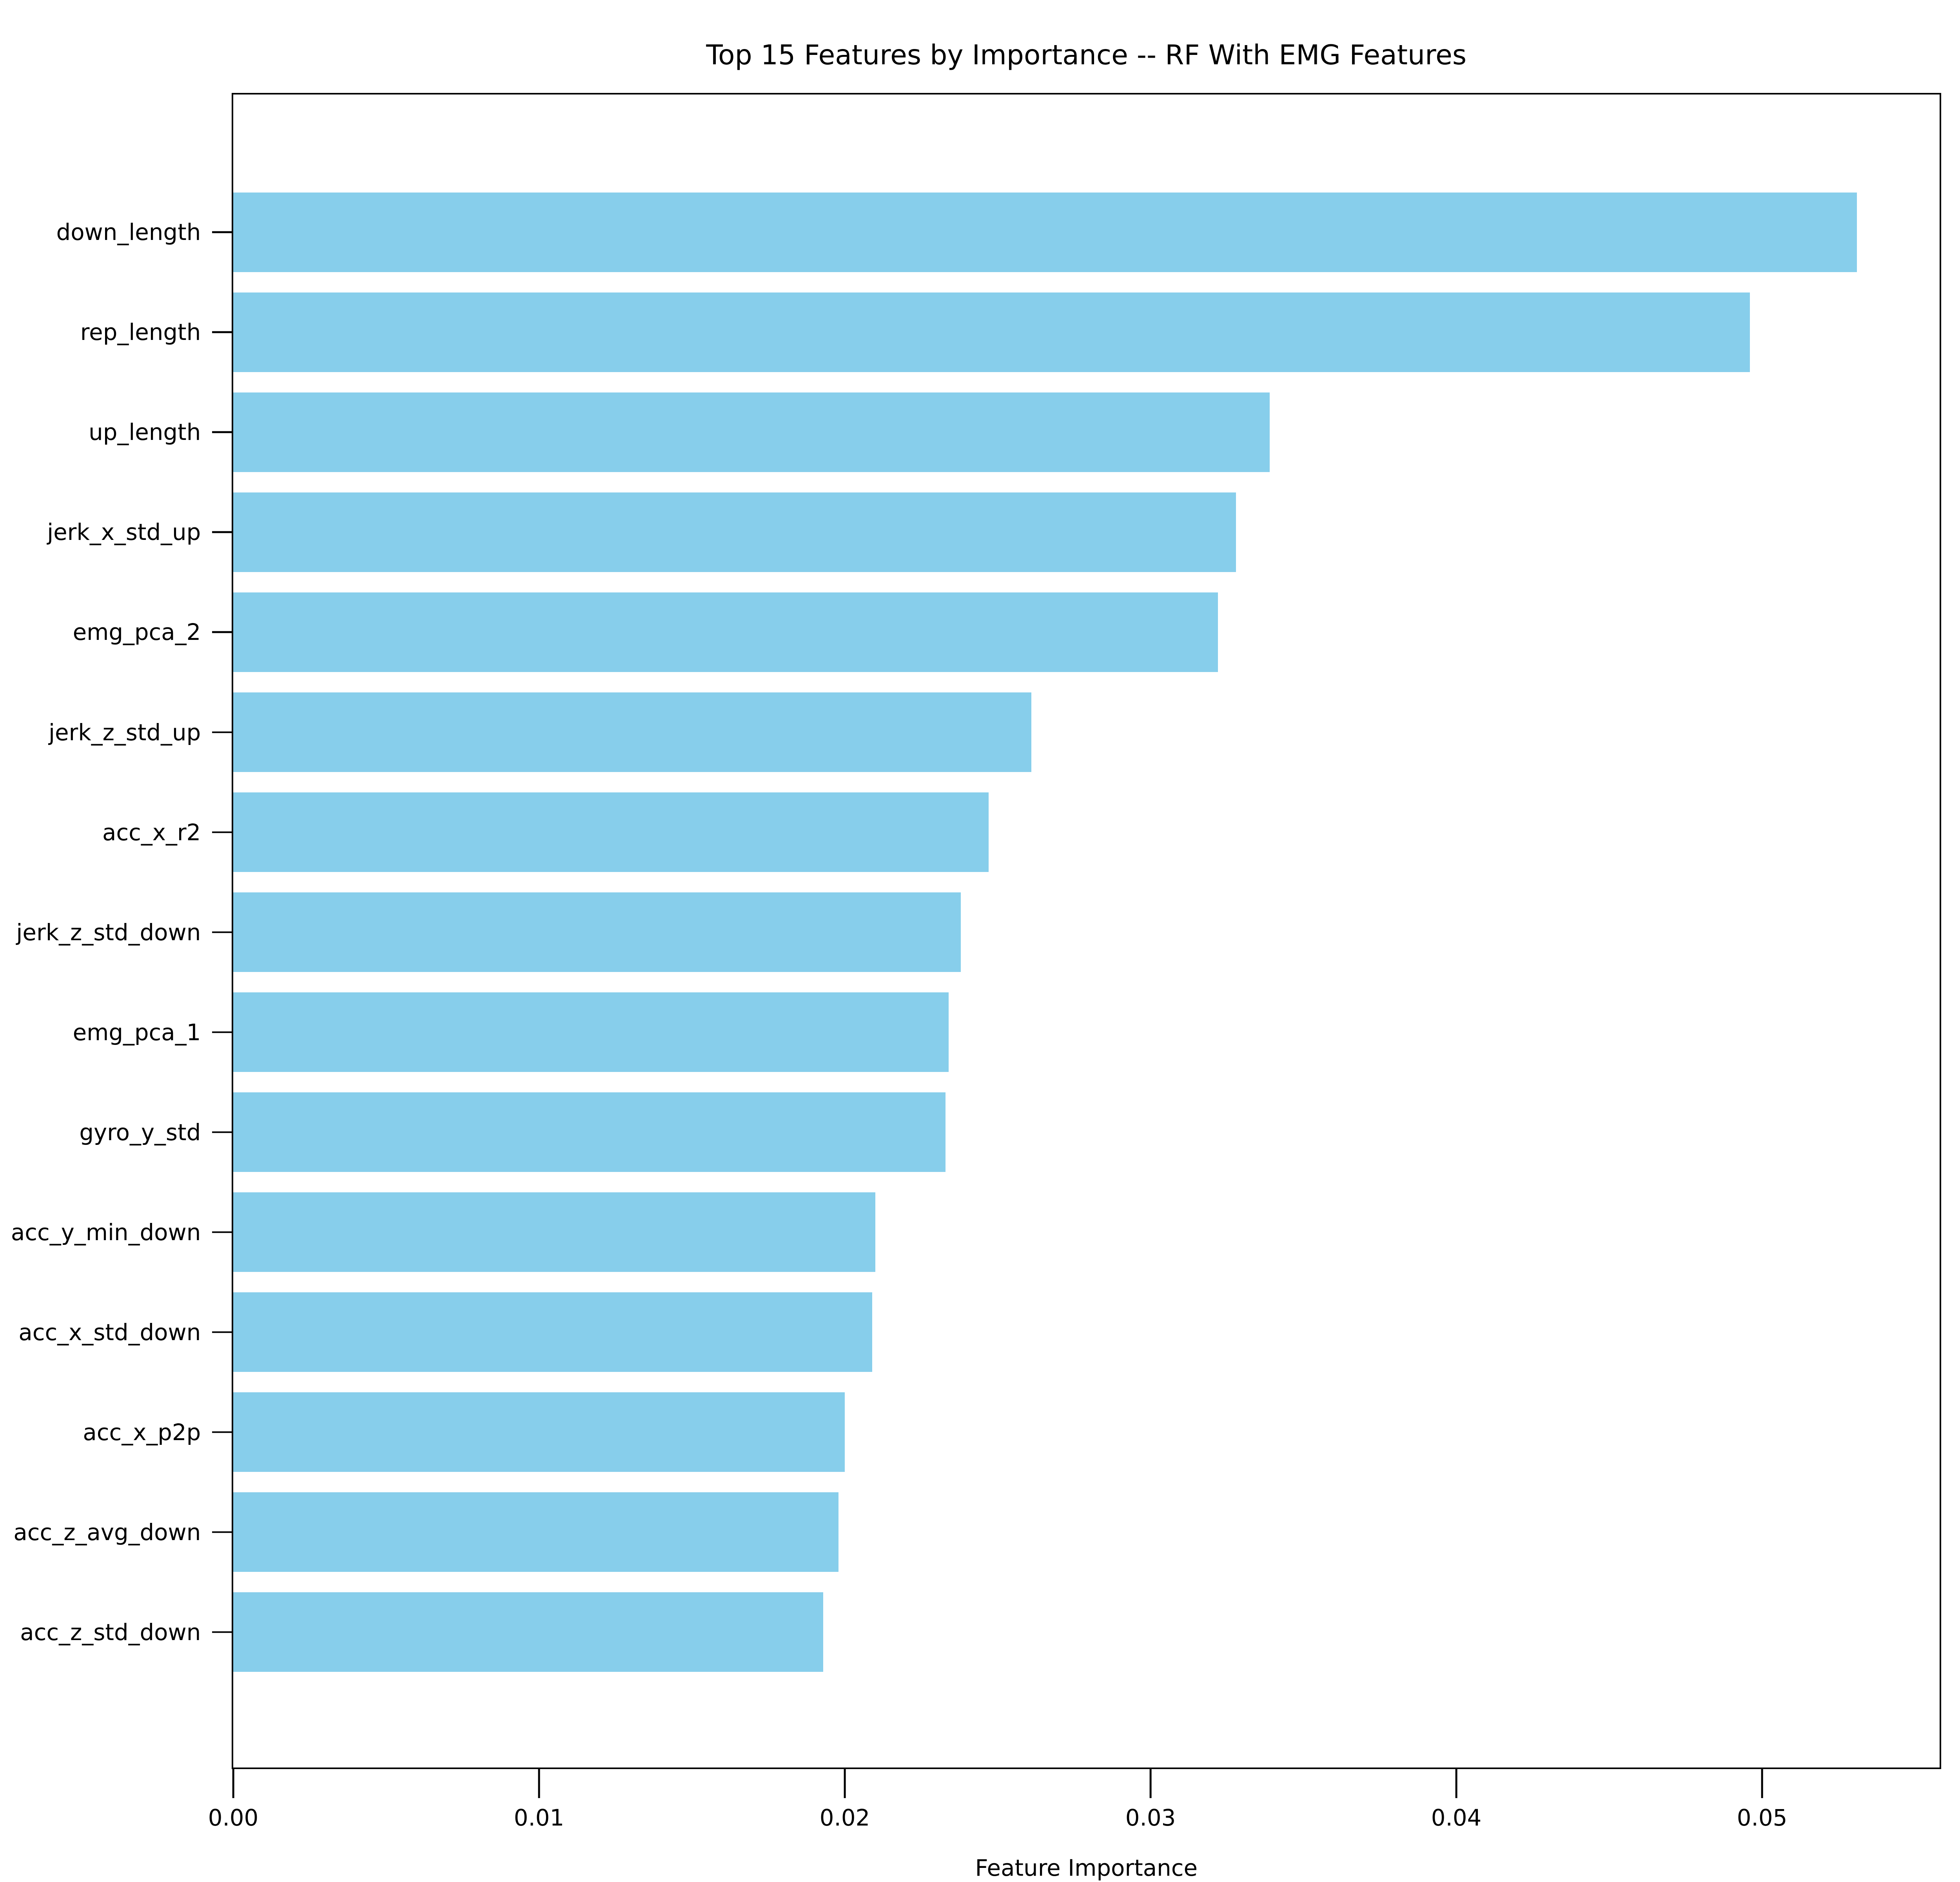 The image size is (1960, 1882). What do you see at coordinates (1150, 1817) in the screenshot?
I see `x-tick-label-0.03: 0.03` at bounding box center [1150, 1817].